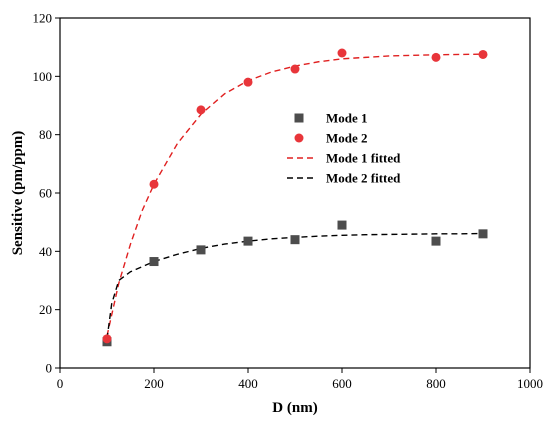 The image size is (550, 422). Describe the element at coordinates (530, 383) in the screenshot. I see `x-tick-label-5: 1000` at that location.